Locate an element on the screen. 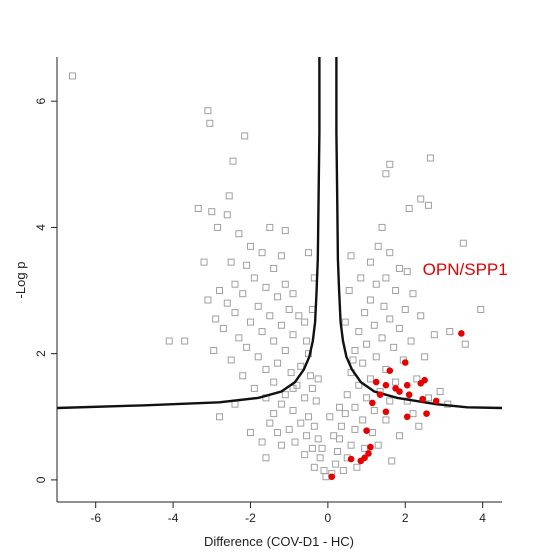 The image size is (548, 556). y-tick-label: 2 is located at coordinates (41, 353).